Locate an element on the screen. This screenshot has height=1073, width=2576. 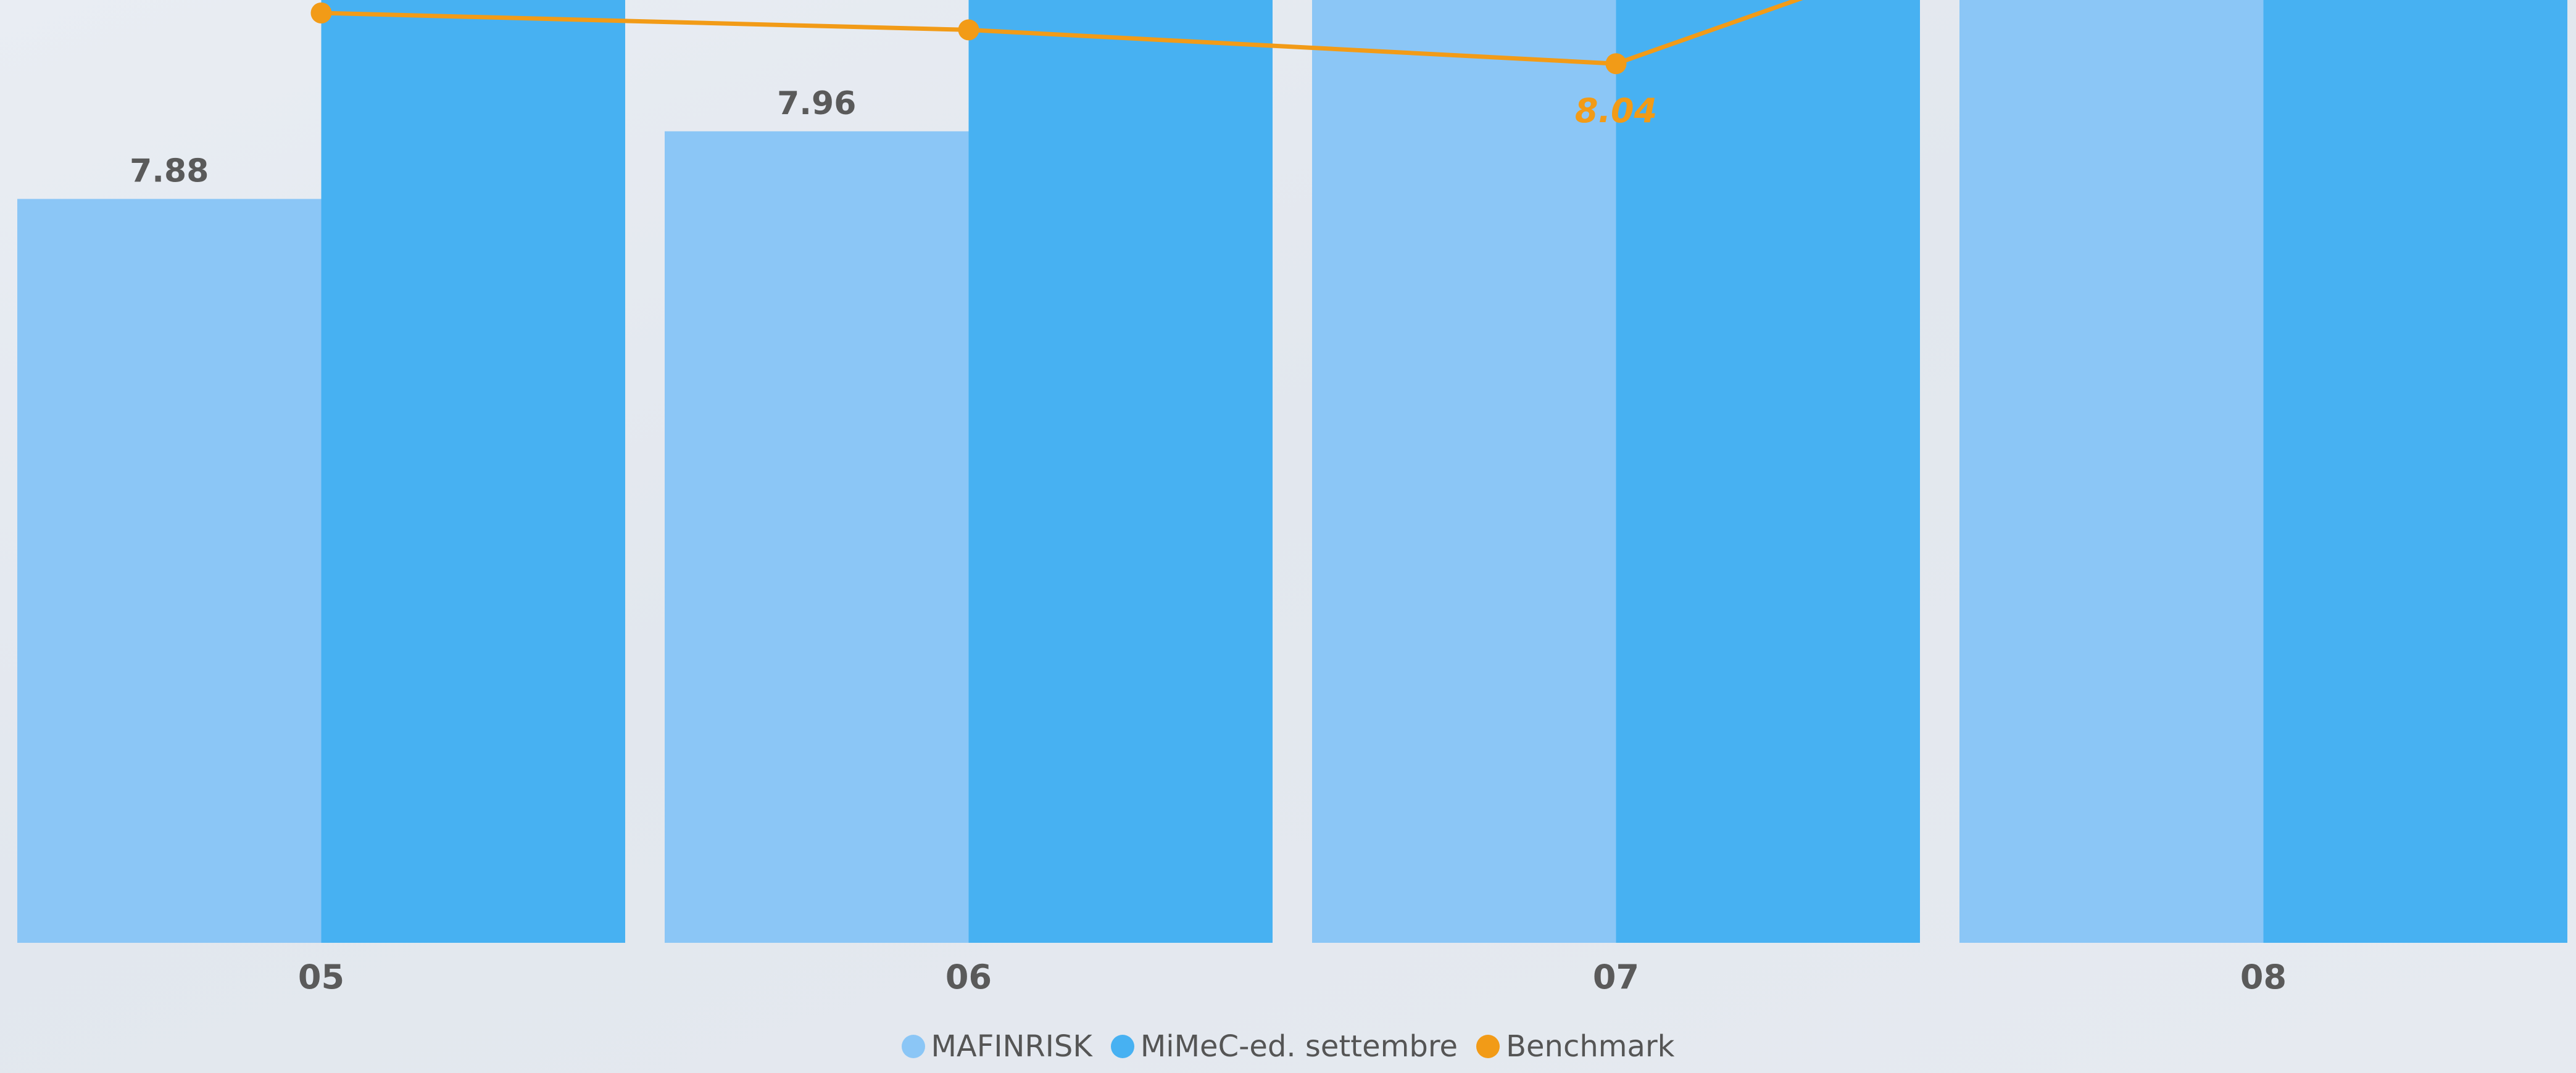
data-label-mafinrisk-06: 7.96 is located at coordinates (817, 103).